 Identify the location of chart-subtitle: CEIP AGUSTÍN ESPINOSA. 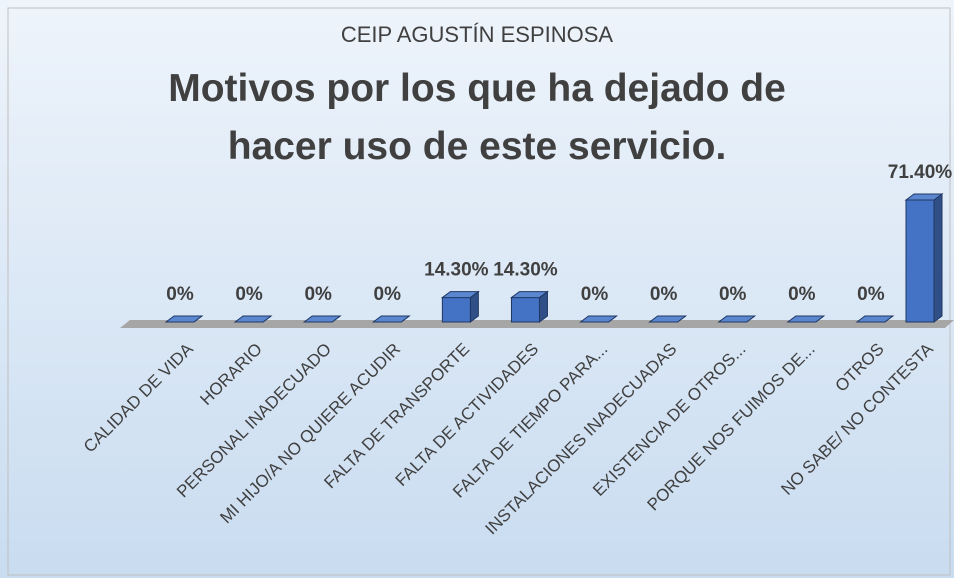
(477, 34).